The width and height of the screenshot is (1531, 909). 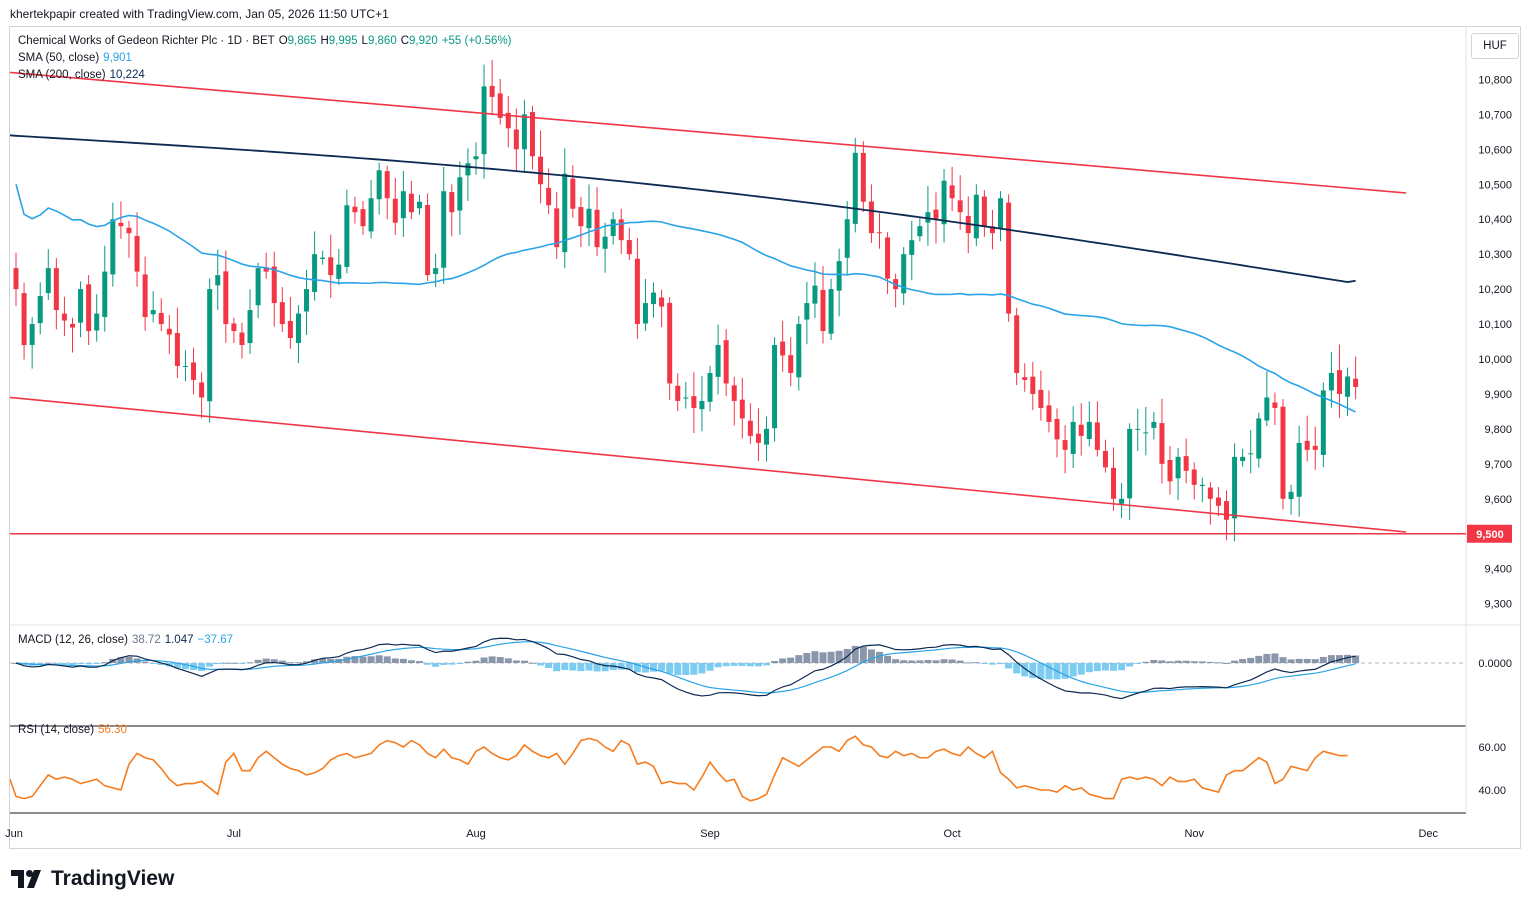 I want to click on close-label: C, so click(x=405, y=41).